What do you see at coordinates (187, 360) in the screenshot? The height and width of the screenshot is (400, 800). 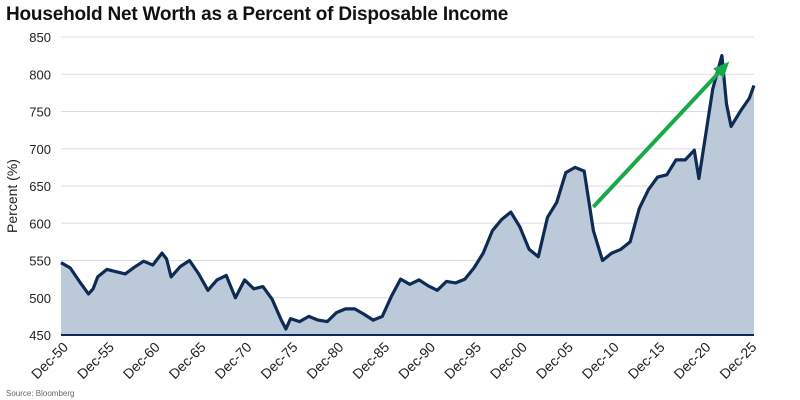 I see `x-tick-label: Dec-65` at bounding box center [187, 360].